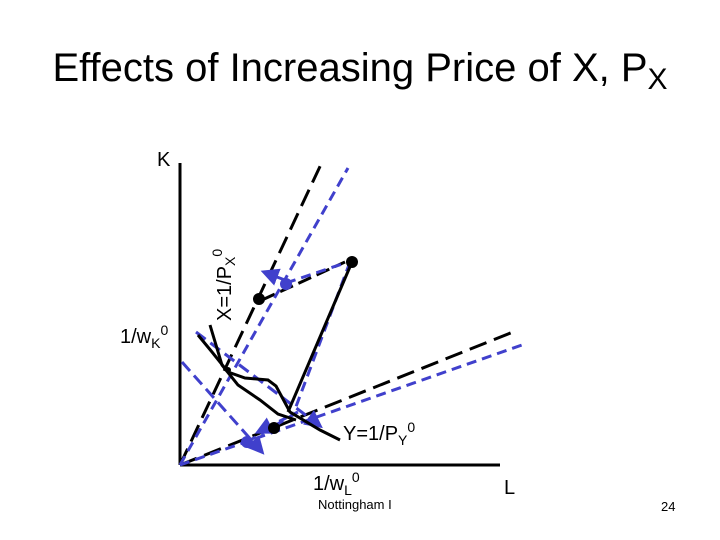  I want to click on footer-source: Nottingham I, so click(355, 504).